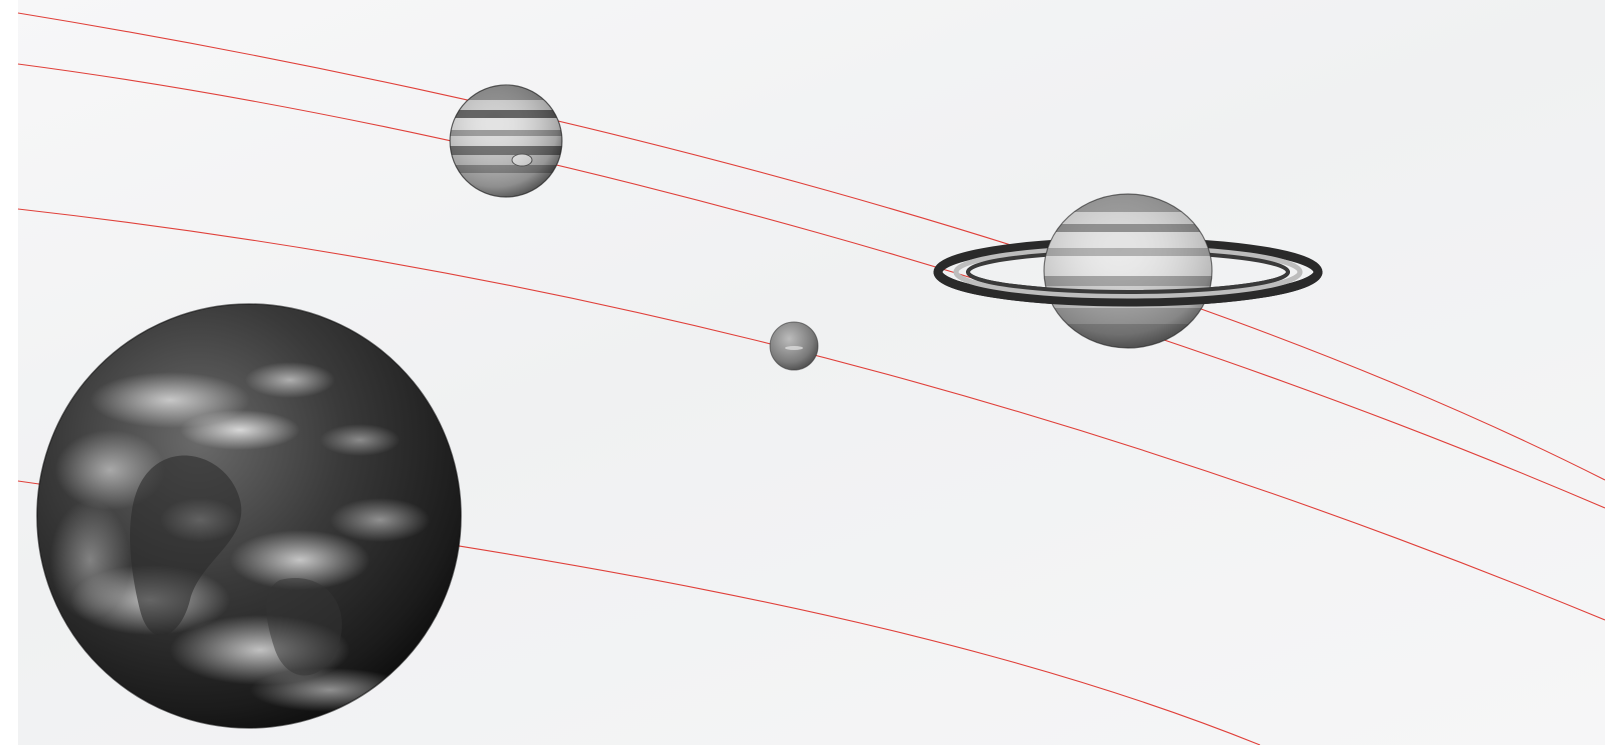  What do you see at coordinates (1128, 271) in the screenshot?
I see `saturn-icon` at bounding box center [1128, 271].